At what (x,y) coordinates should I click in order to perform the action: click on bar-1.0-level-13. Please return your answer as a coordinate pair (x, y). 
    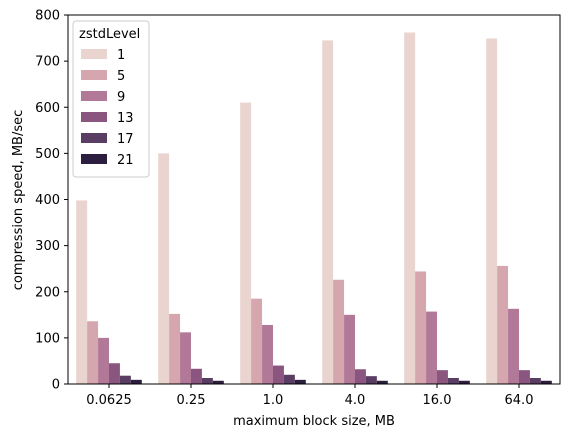
    Looking at the image, I should click on (278, 374).